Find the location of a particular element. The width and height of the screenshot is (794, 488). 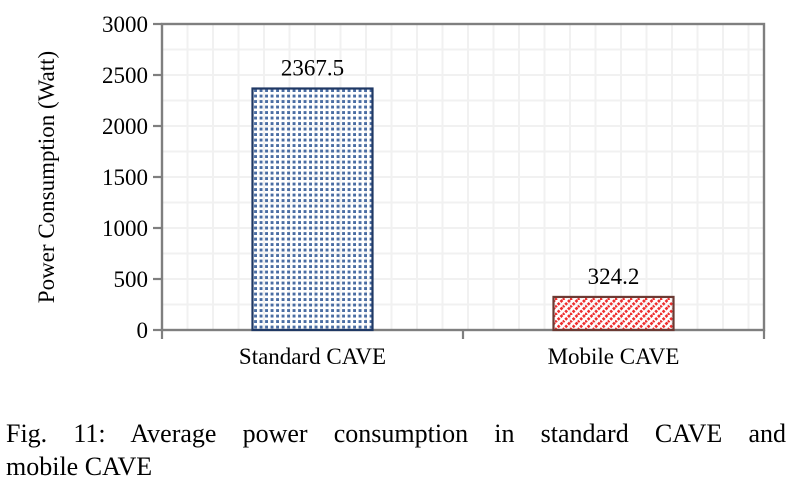

caption-line-2: mobile CAVE is located at coordinates (79, 467).